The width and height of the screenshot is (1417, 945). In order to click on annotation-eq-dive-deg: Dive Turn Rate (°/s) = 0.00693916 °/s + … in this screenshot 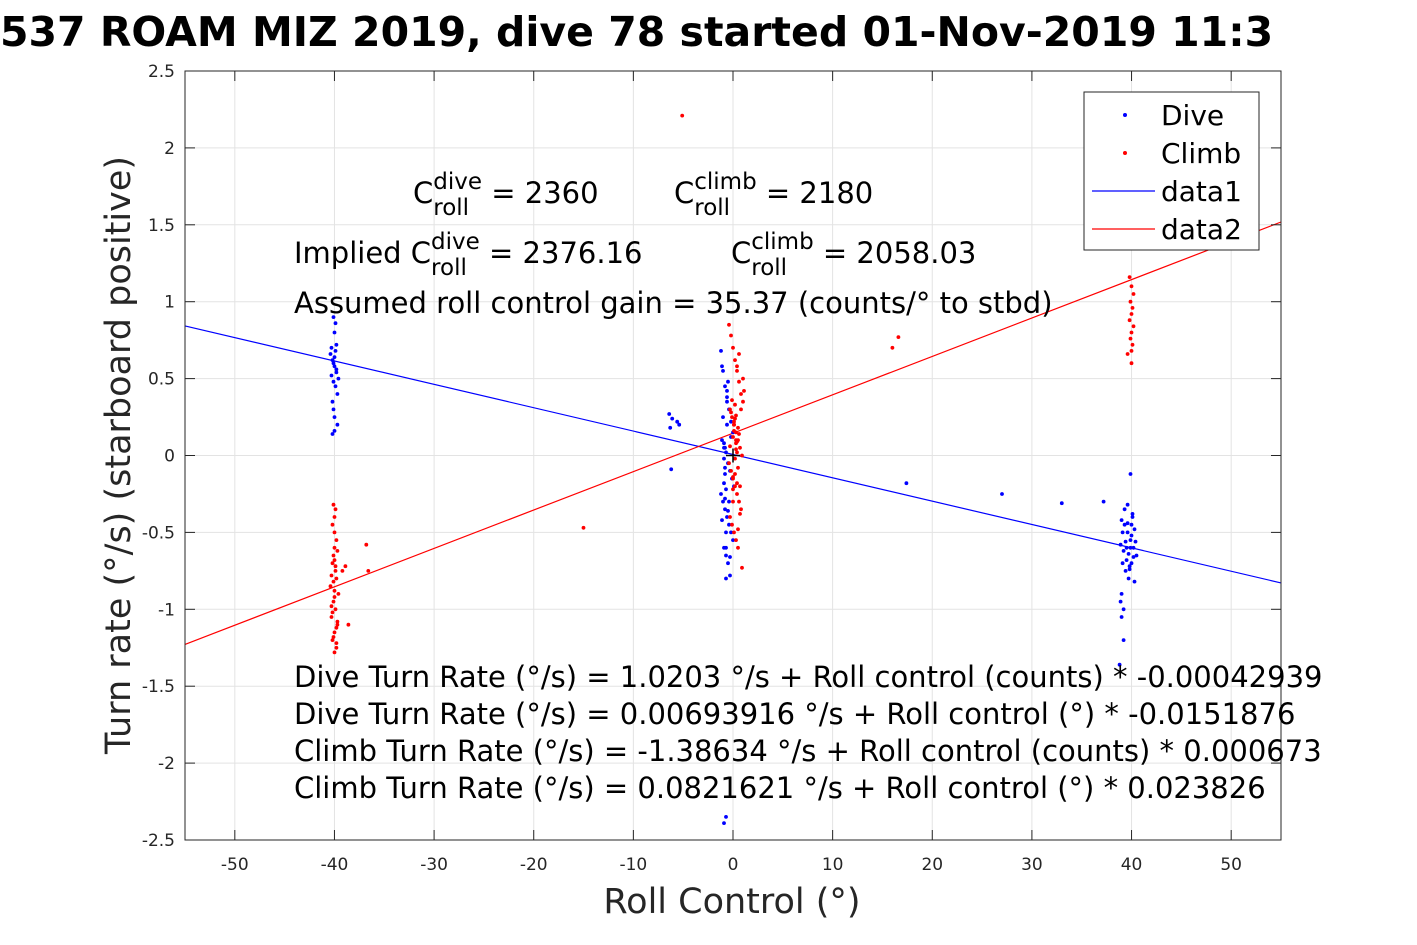, I will do `click(794, 714)`.